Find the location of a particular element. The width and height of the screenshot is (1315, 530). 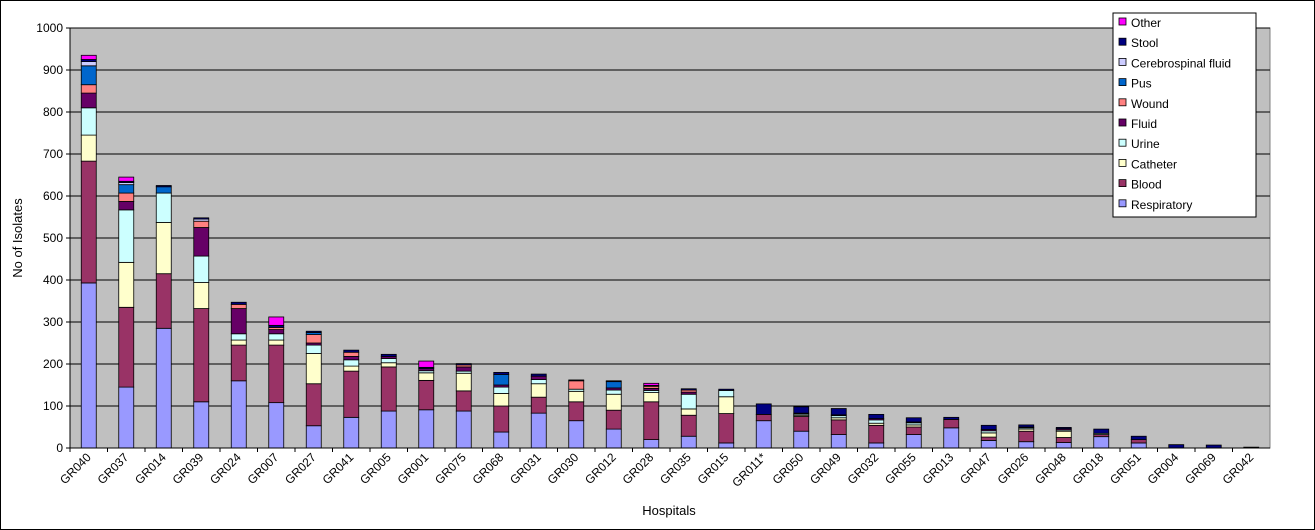

x-tick-label: GR024 is located at coordinates (225, 468).